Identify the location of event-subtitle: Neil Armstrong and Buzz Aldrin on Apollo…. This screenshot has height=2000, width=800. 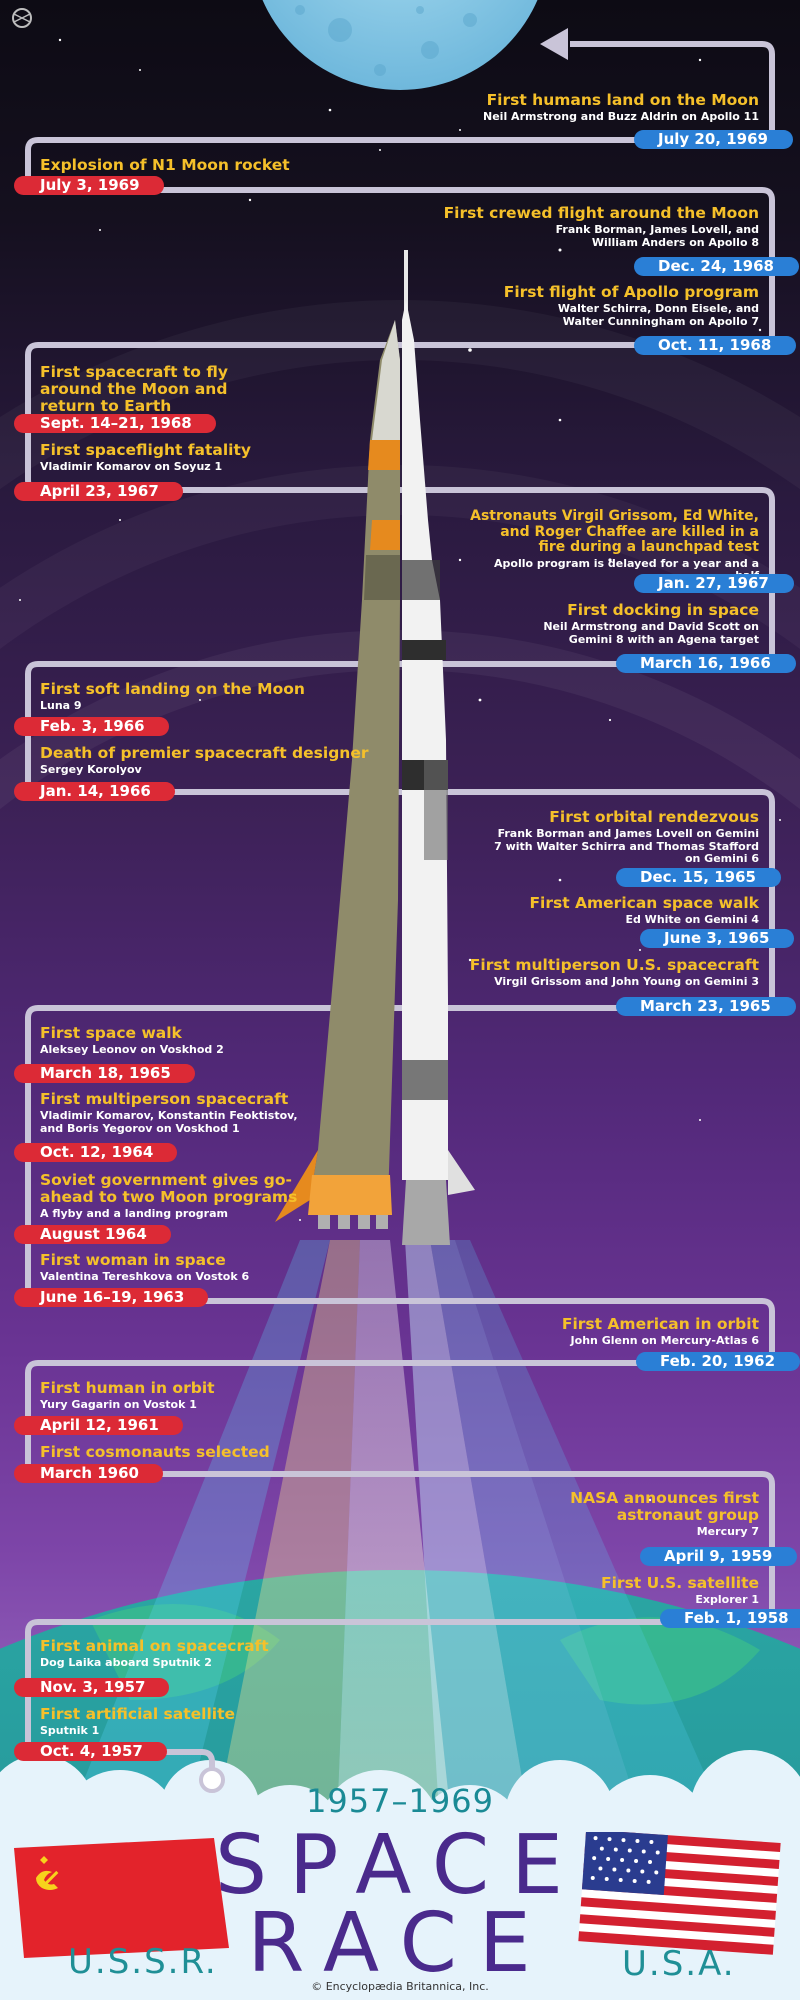
(621, 116).